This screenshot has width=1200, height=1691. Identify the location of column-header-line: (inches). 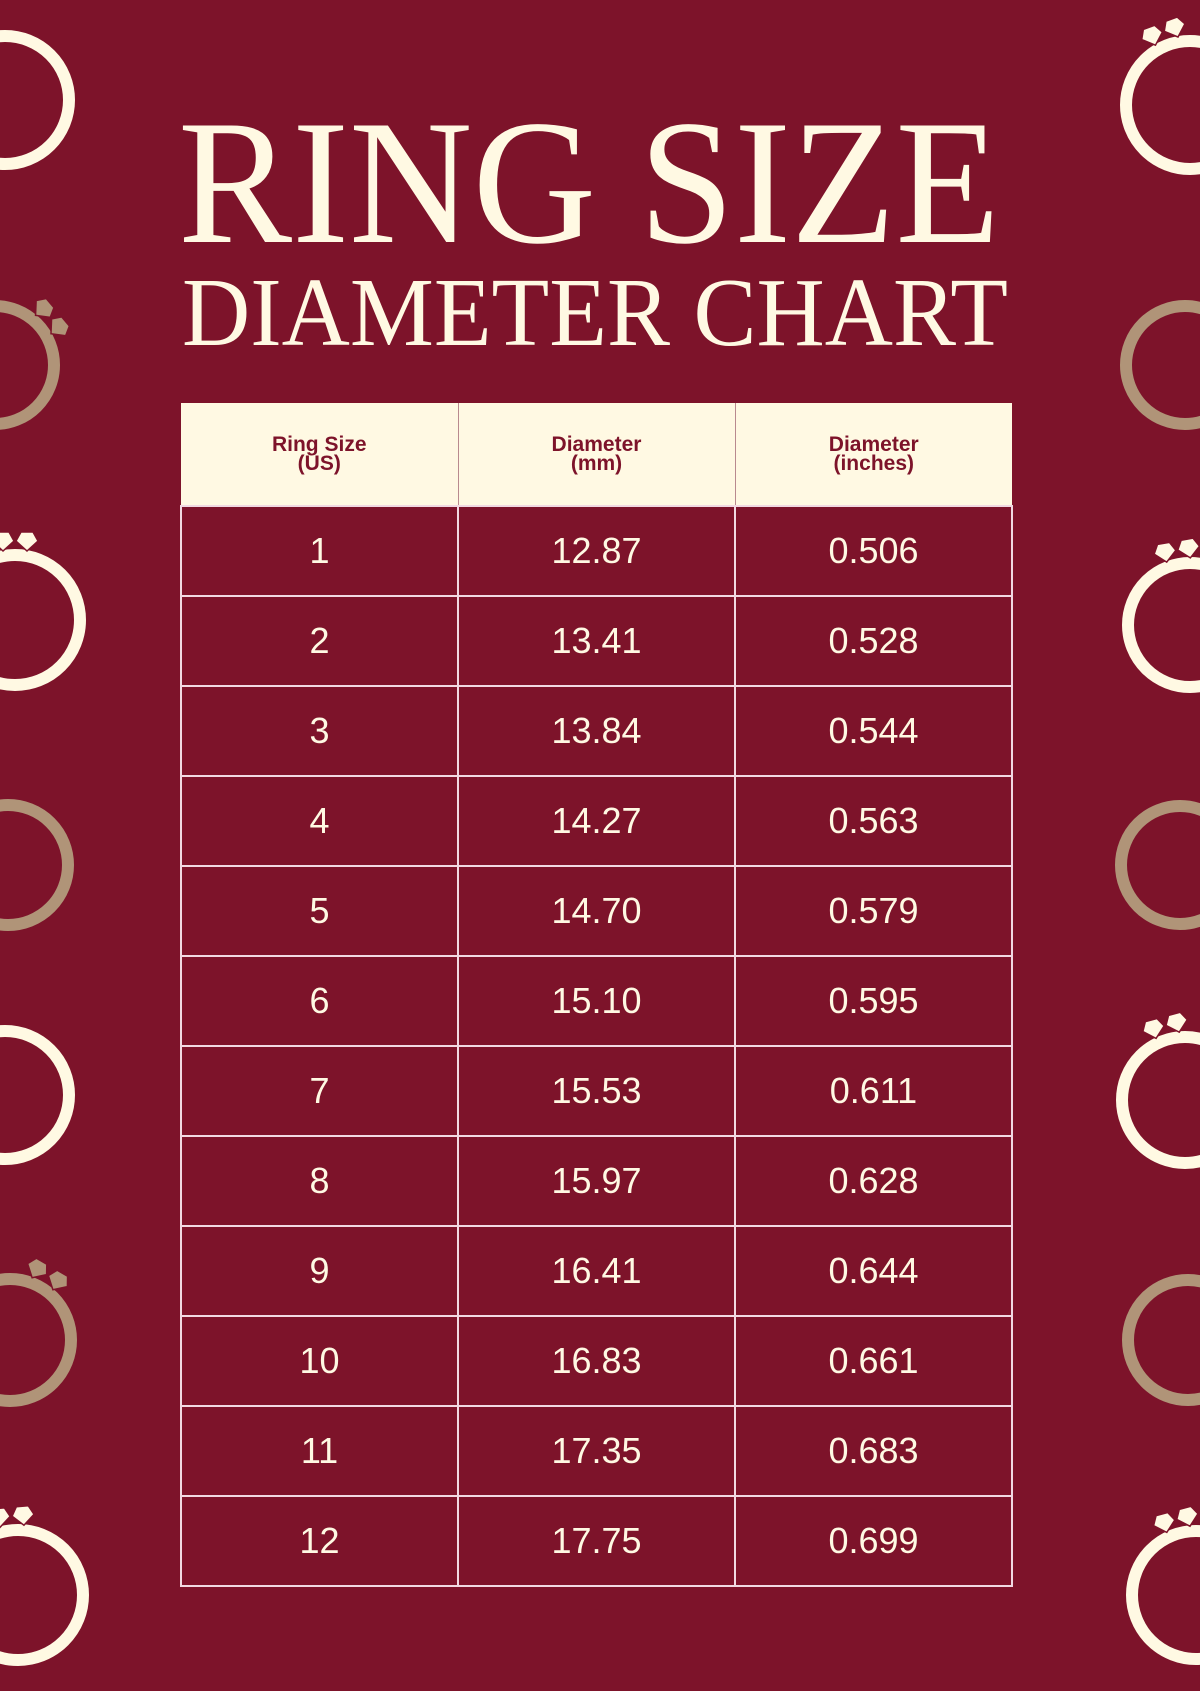
(873, 463).